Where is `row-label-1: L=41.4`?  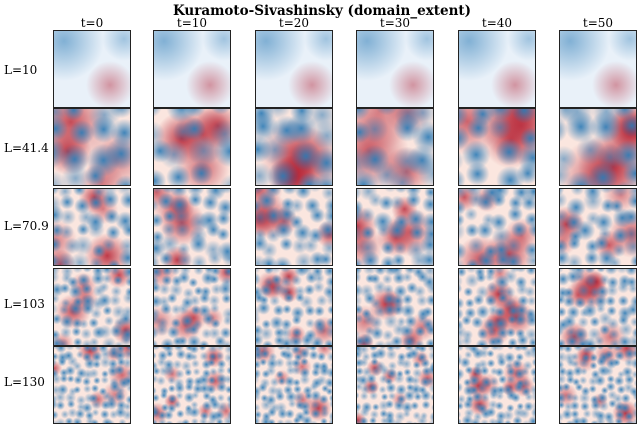 row-label-1: L=41.4 is located at coordinates (26, 148).